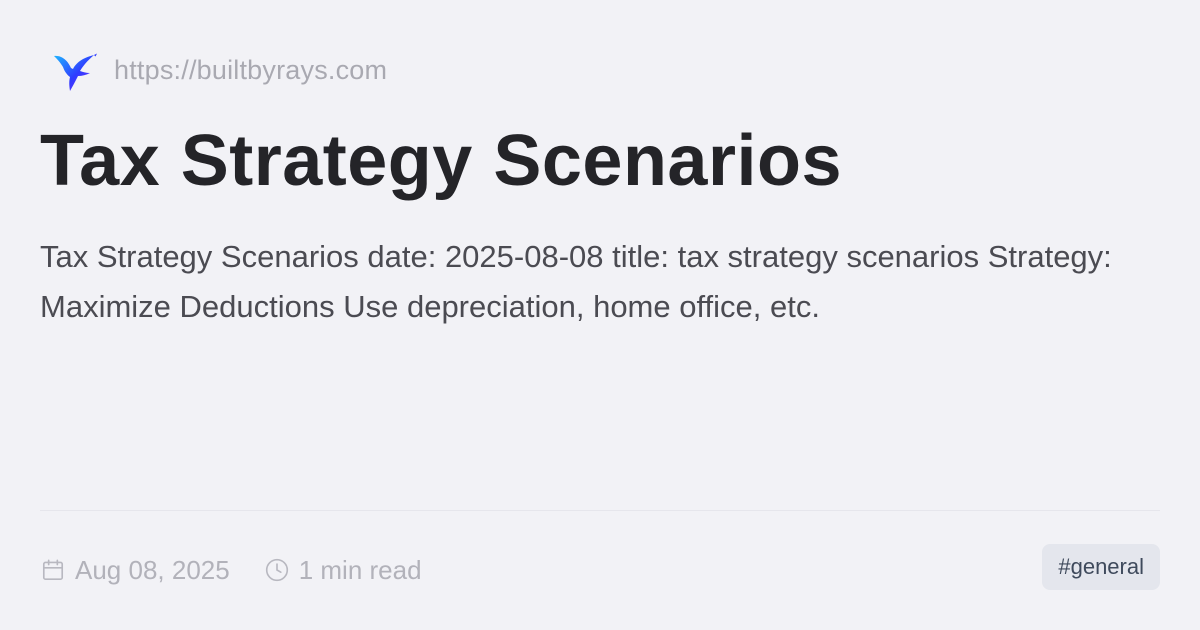  I want to click on clock-icon, so click(276, 570).